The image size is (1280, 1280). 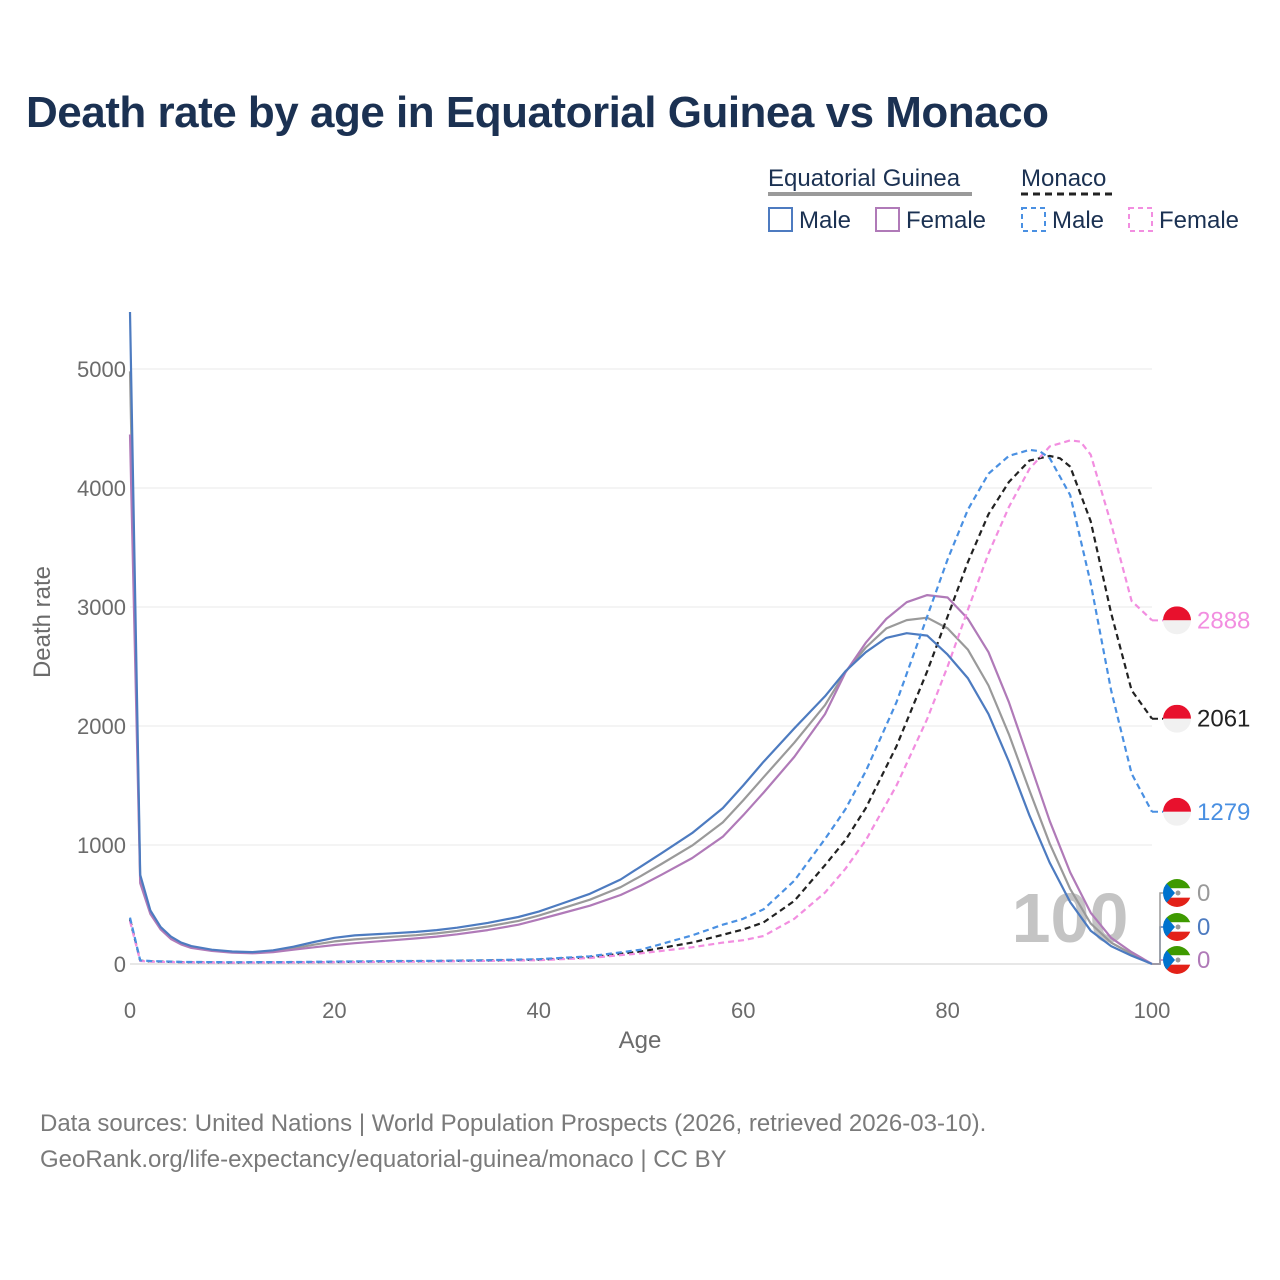 I want to click on legend-item-eg-male: Male, so click(x=825, y=220).